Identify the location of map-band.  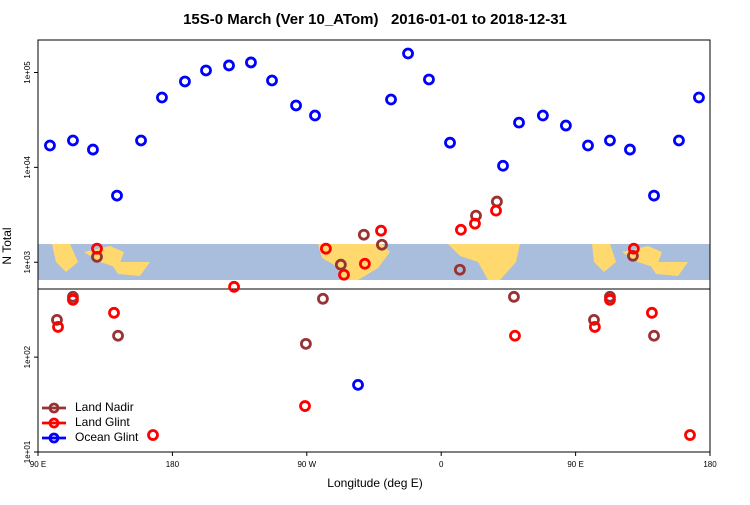
(374, 267).